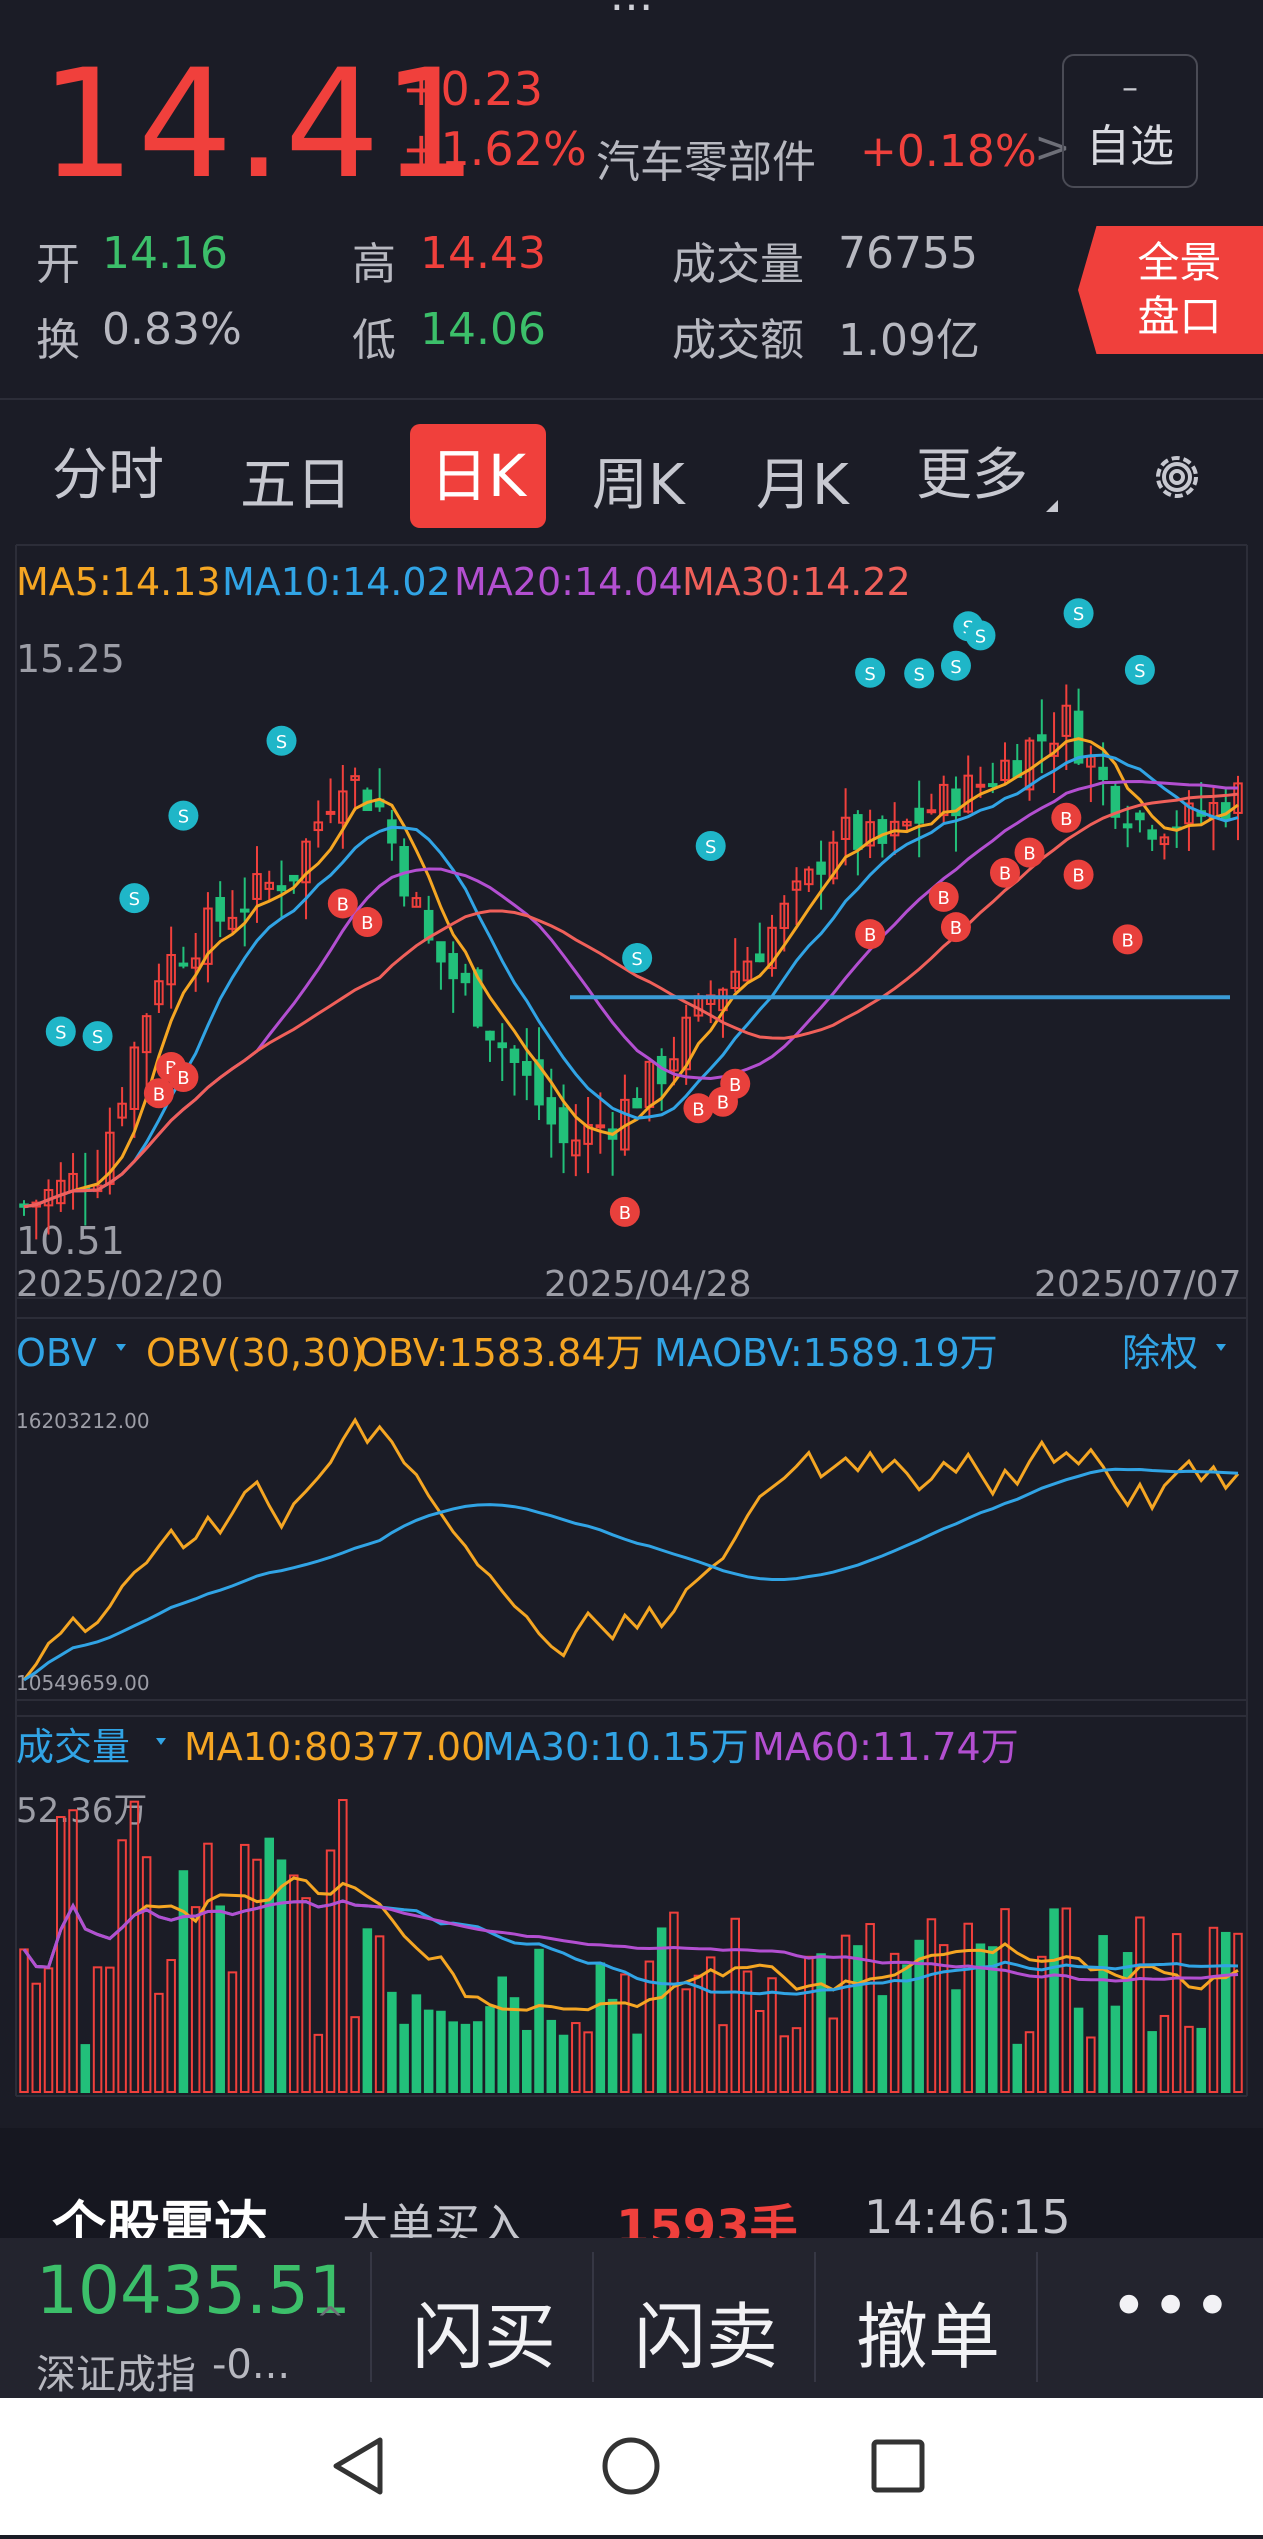 This screenshot has width=1263, height=2539. Describe the element at coordinates (631, 2183) in the screenshot. I see `radar-bar` at that location.